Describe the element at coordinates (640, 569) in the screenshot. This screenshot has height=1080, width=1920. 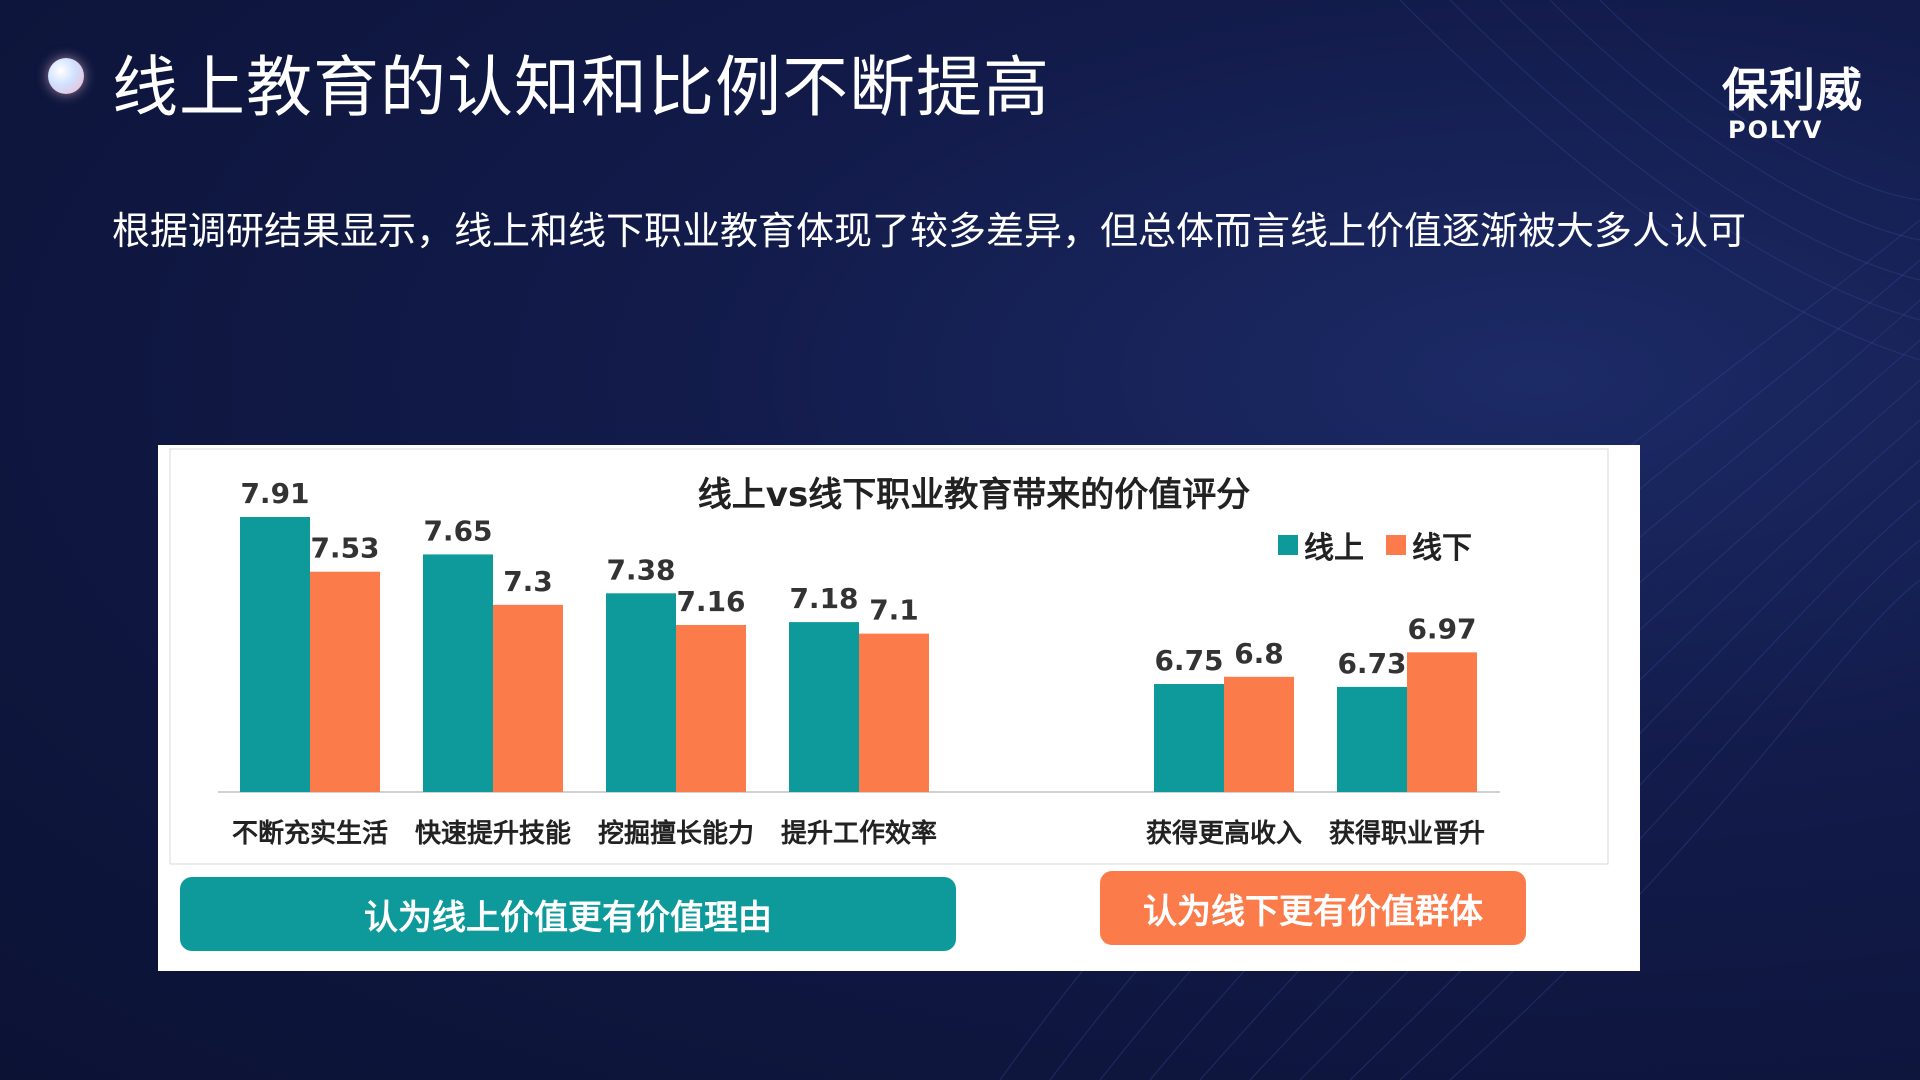
I see `data-label: 7.38` at that location.